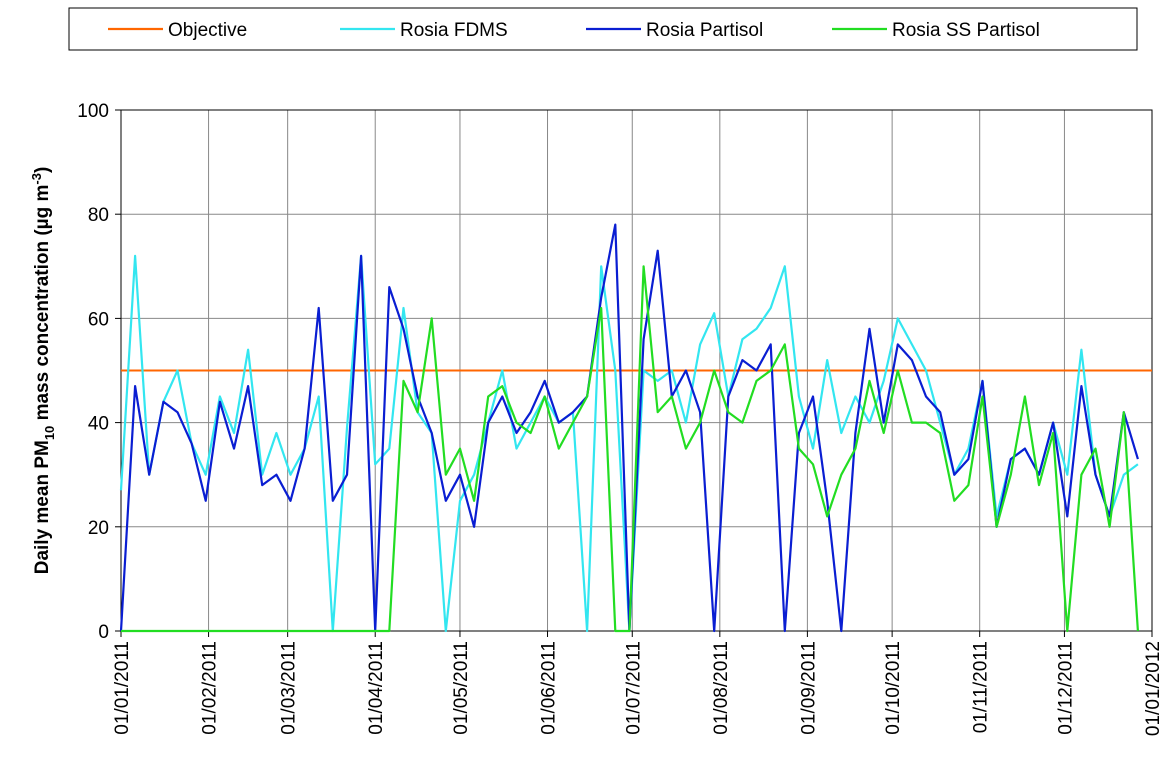  I want to click on y-tick-label: 60, so click(98, 319).